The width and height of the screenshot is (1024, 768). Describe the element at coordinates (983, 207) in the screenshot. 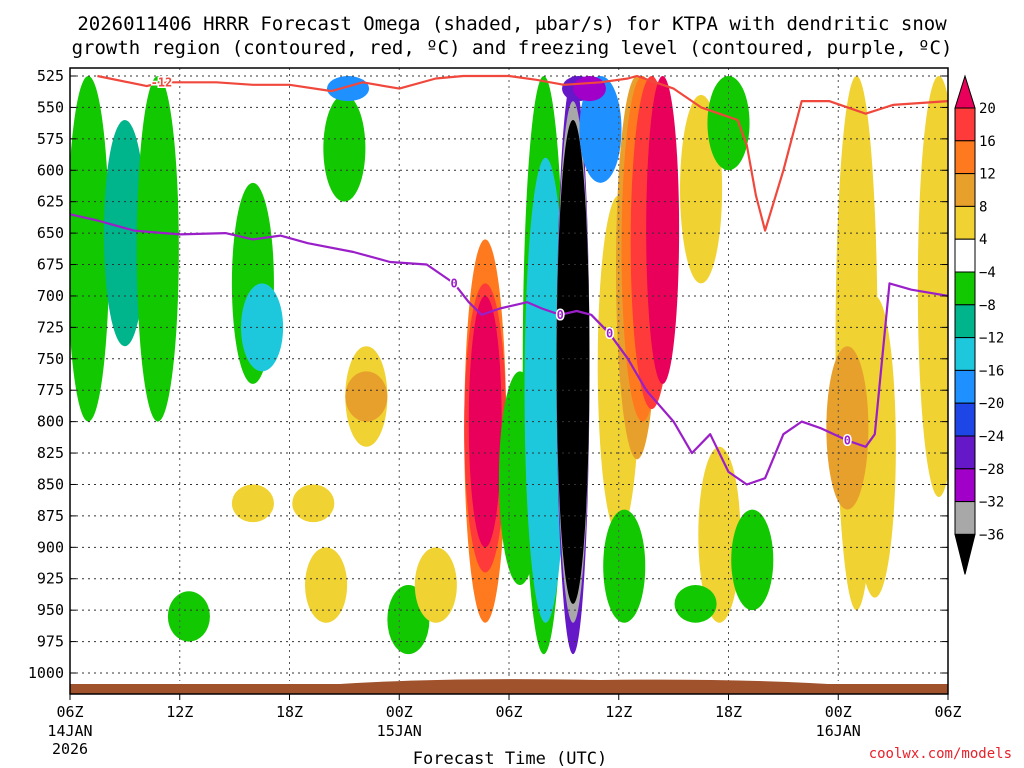

I see `colorbar-label: 8` at that location.